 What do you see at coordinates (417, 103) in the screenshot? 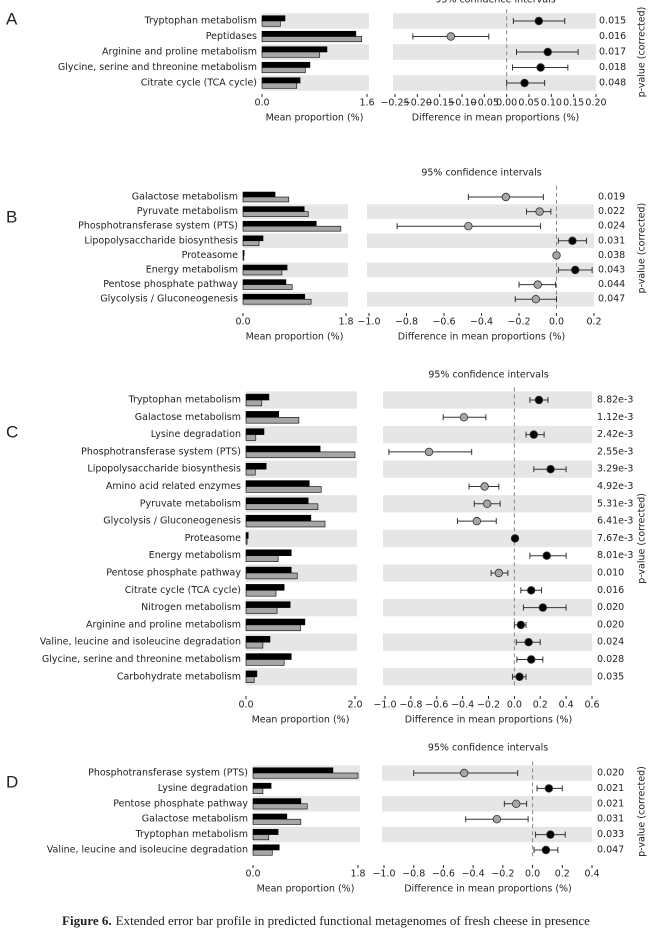
I see `x-tick-label: −0.20` at bounding box center [417, 103].